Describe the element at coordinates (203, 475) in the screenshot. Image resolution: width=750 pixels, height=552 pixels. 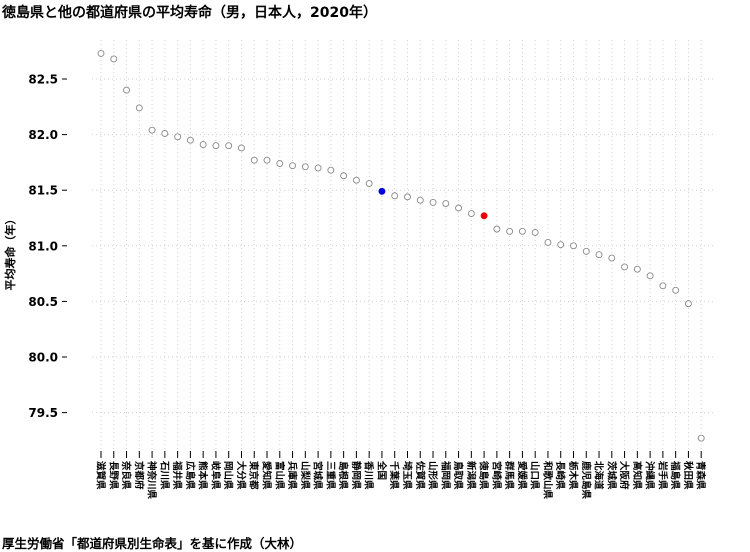
I see `x-tick-label: 熊本県` at that location.